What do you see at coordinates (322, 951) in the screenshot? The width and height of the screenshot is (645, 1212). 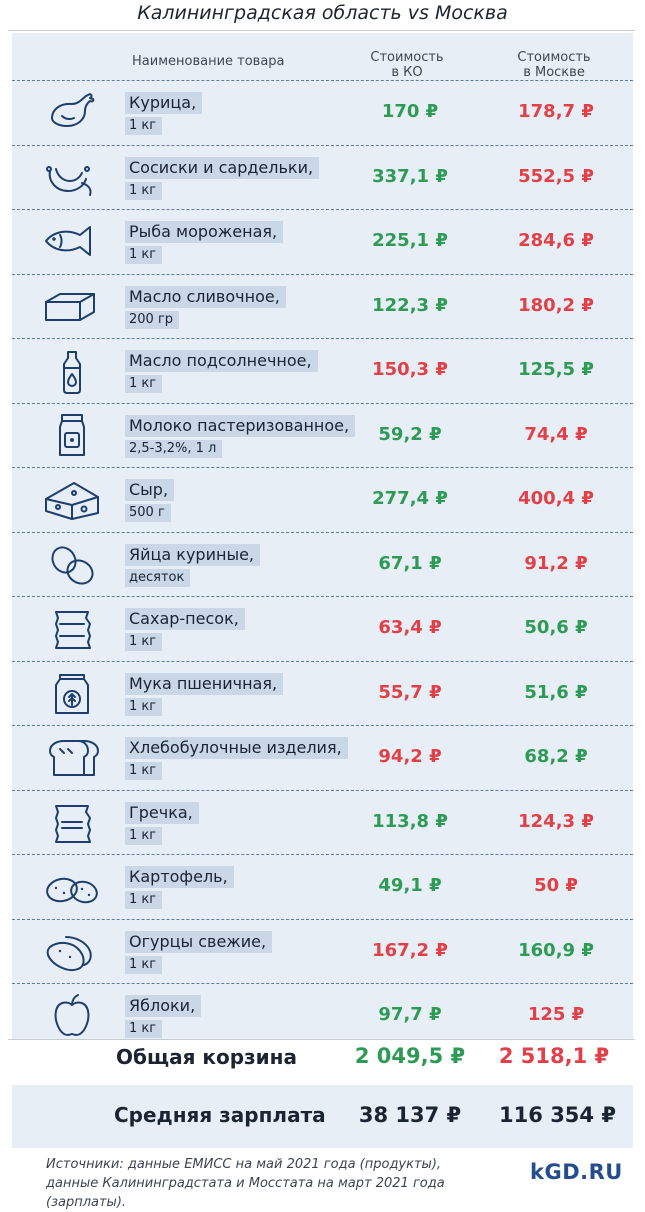 I see `table-row: Огурцы свежие, 1 кг 167,2 ₽ 160,9 ₽` at bounding box center [322, 951].